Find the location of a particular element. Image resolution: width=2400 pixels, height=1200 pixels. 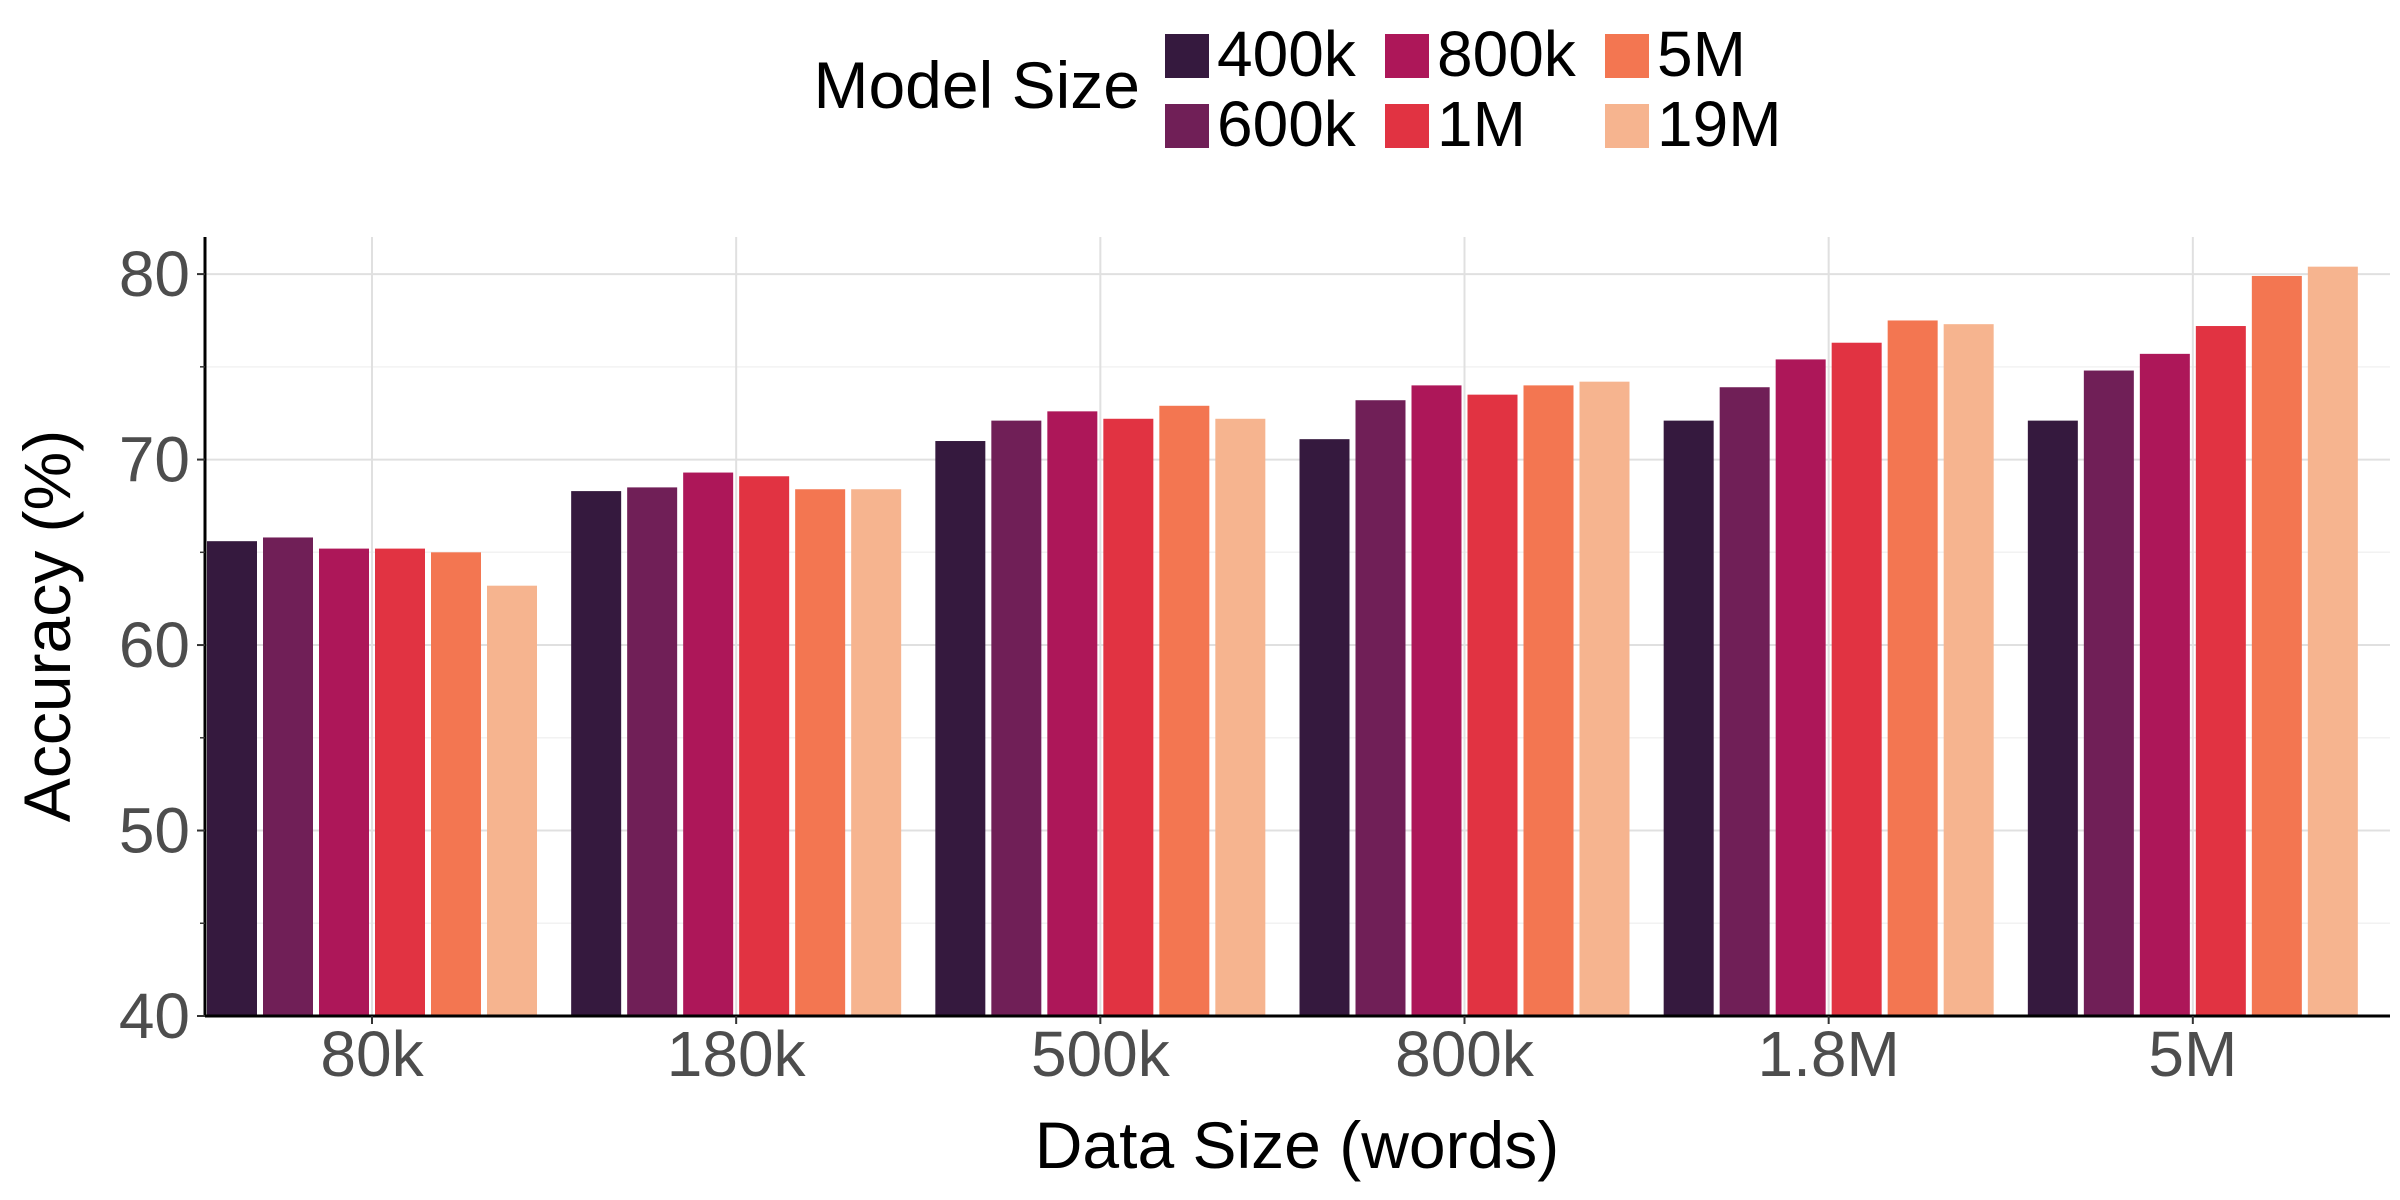

legend-label: 19M is located at coordinates (1719, 124).